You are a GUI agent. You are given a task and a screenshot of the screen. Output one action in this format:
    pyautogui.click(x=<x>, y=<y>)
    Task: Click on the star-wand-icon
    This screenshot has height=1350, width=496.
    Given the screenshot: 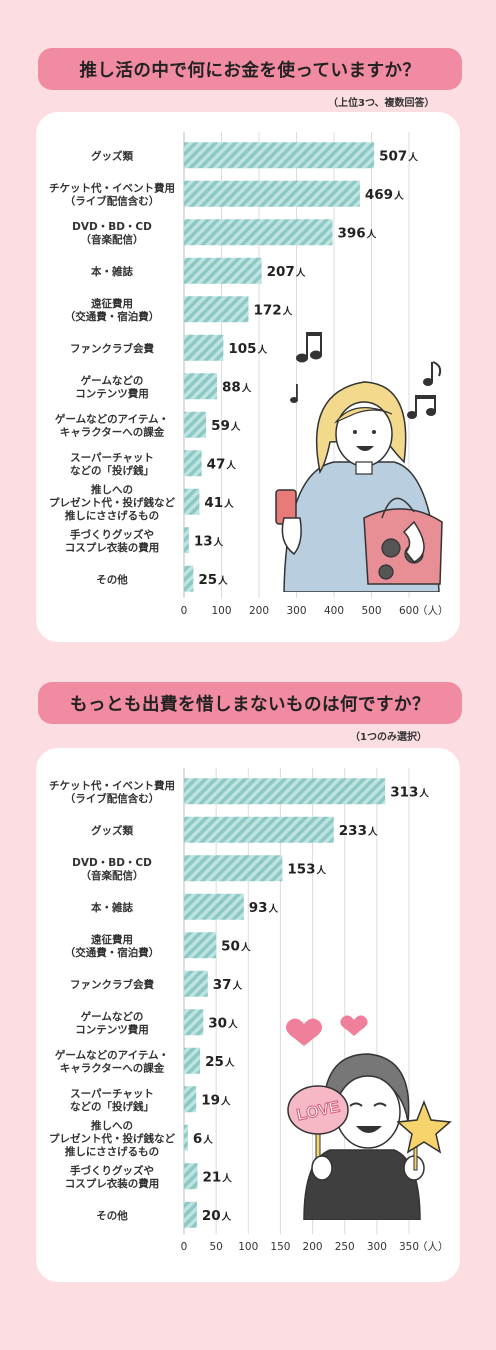 What is the action you would take?
    pyautogui.click(x=424, y=1126)
    